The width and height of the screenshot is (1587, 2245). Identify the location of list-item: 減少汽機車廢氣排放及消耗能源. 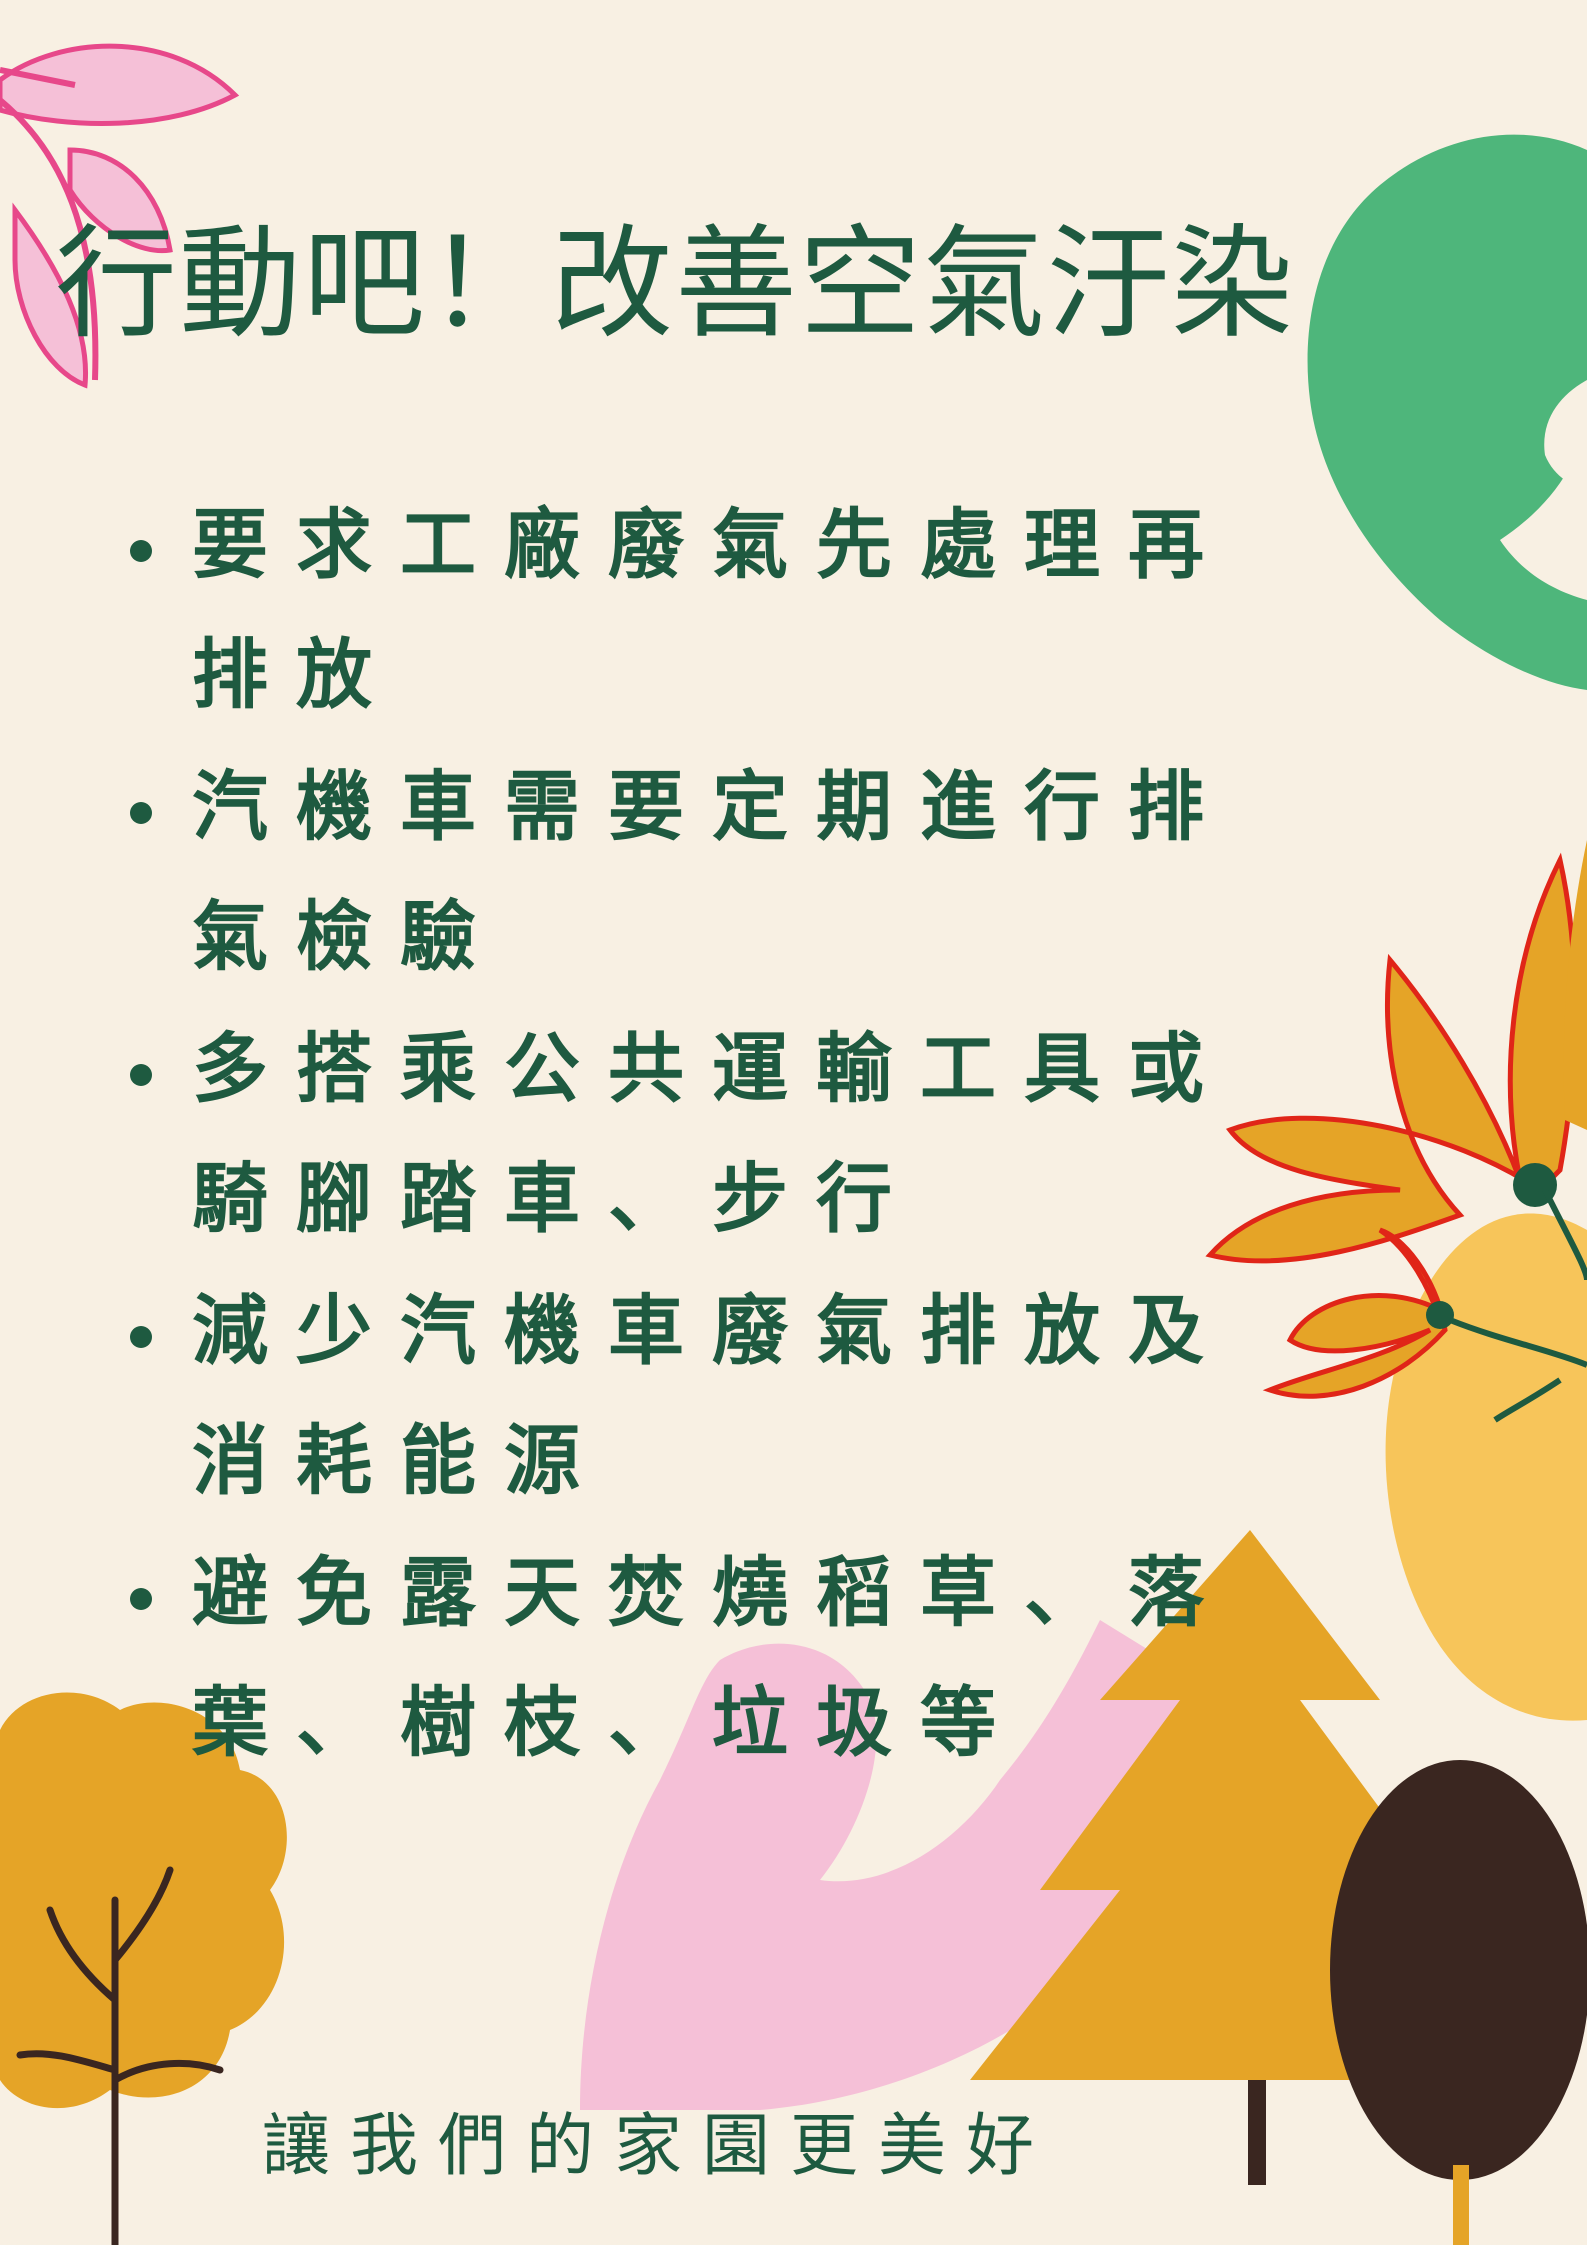
(680, 1396).